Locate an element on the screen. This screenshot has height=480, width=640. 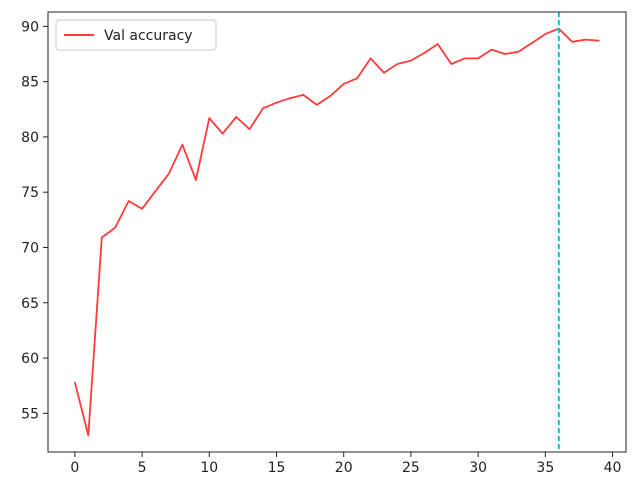
y-tick-label: 60 is located at coordinates (30, 359).